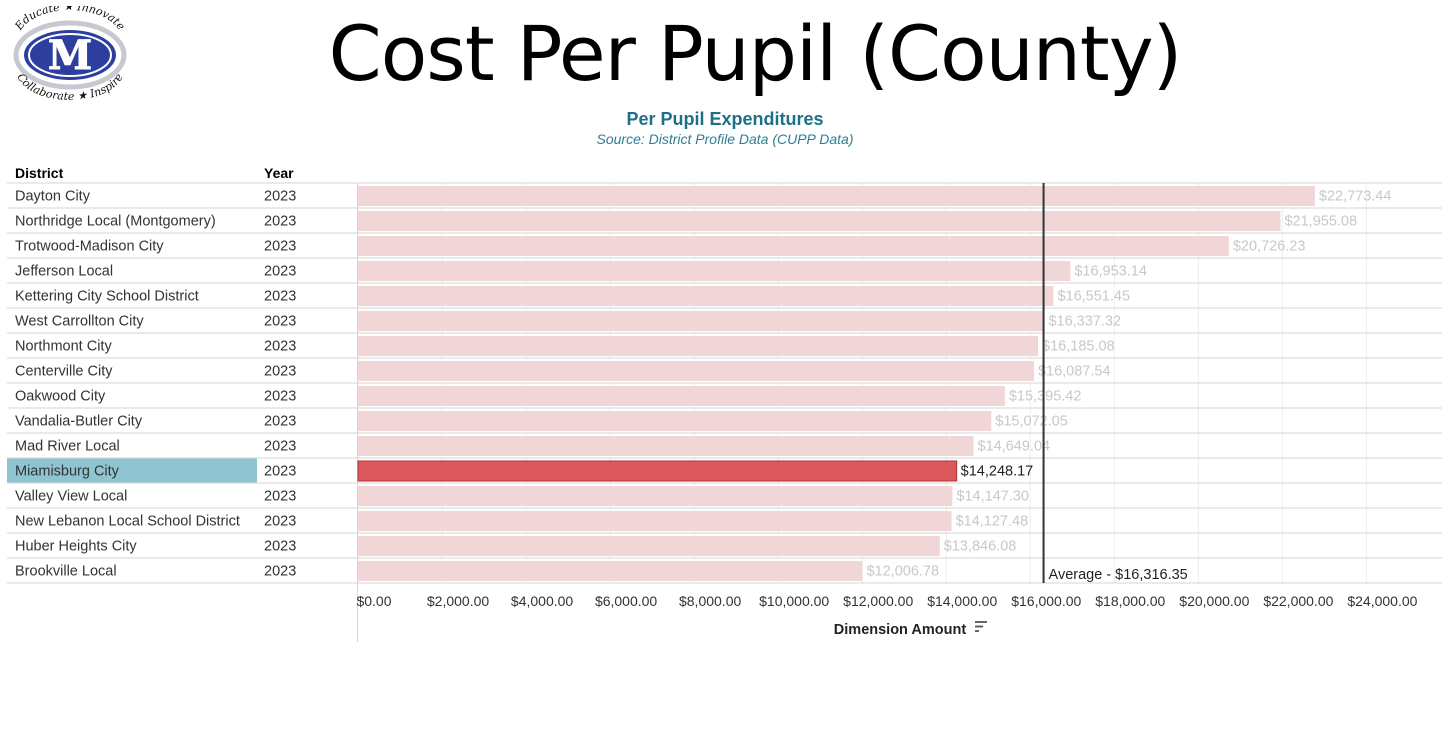  Describe the element at coordinates (64, 372) in the screenshot. I see `district-name: Centerville City` at that location.